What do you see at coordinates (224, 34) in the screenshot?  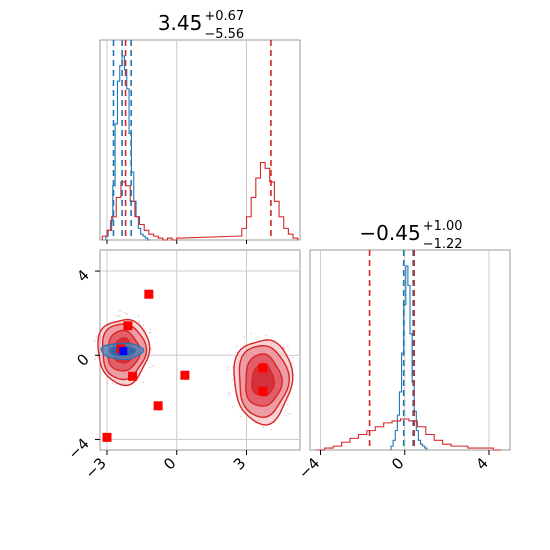 I see `title-lower-error: −5.56` at bounding box center [224, 34].